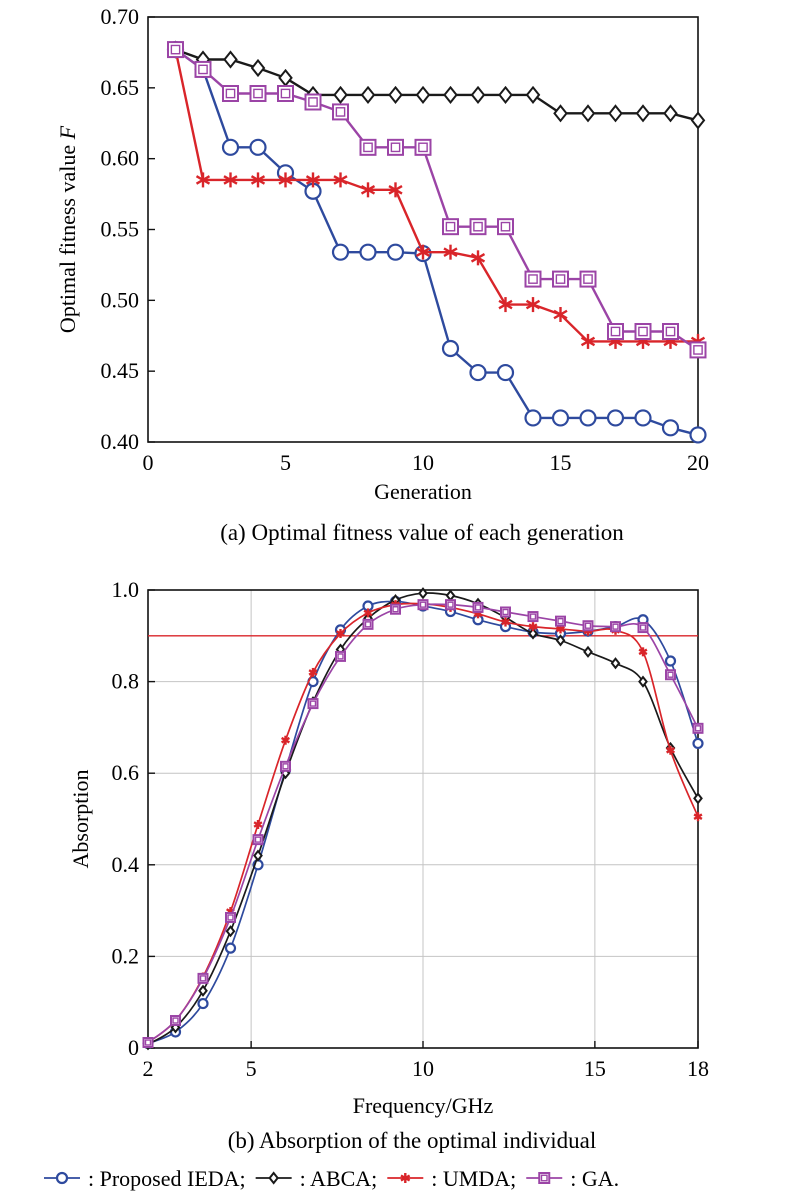 The image size is (800, 1203). What do you see at coordinates (561, 462) in the screenshot?
I see `a-x-tick-label-3: 15` at bounding box center [561, 462].